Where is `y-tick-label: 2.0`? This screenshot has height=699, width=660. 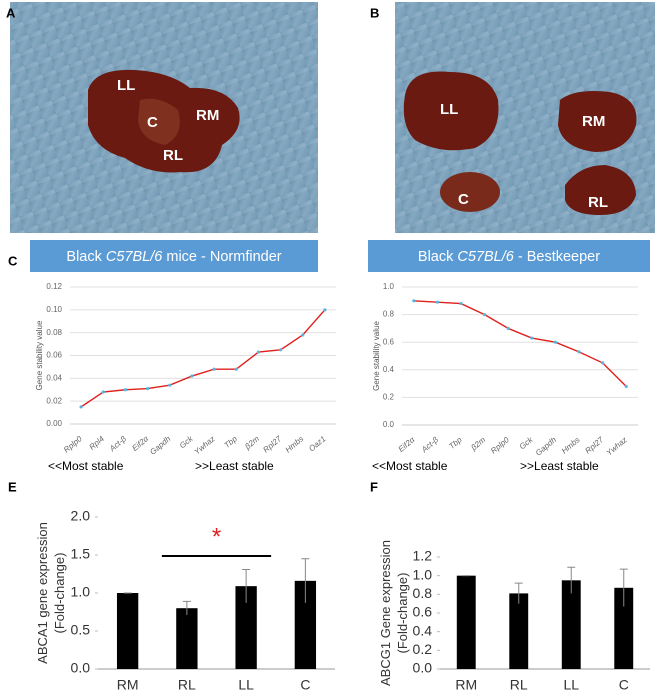
y-tick-label: 2.0 is located at coordinates (81, 516).